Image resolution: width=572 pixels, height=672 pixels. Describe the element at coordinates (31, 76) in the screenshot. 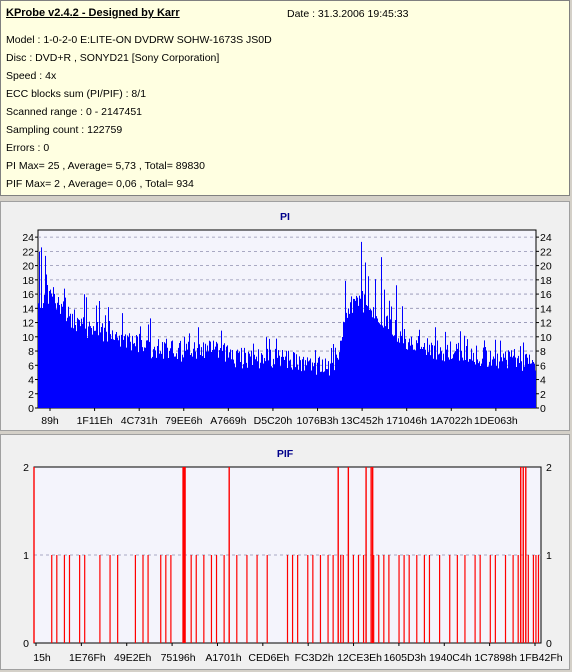

I see `info-speed: Speed : 4x` at that location.